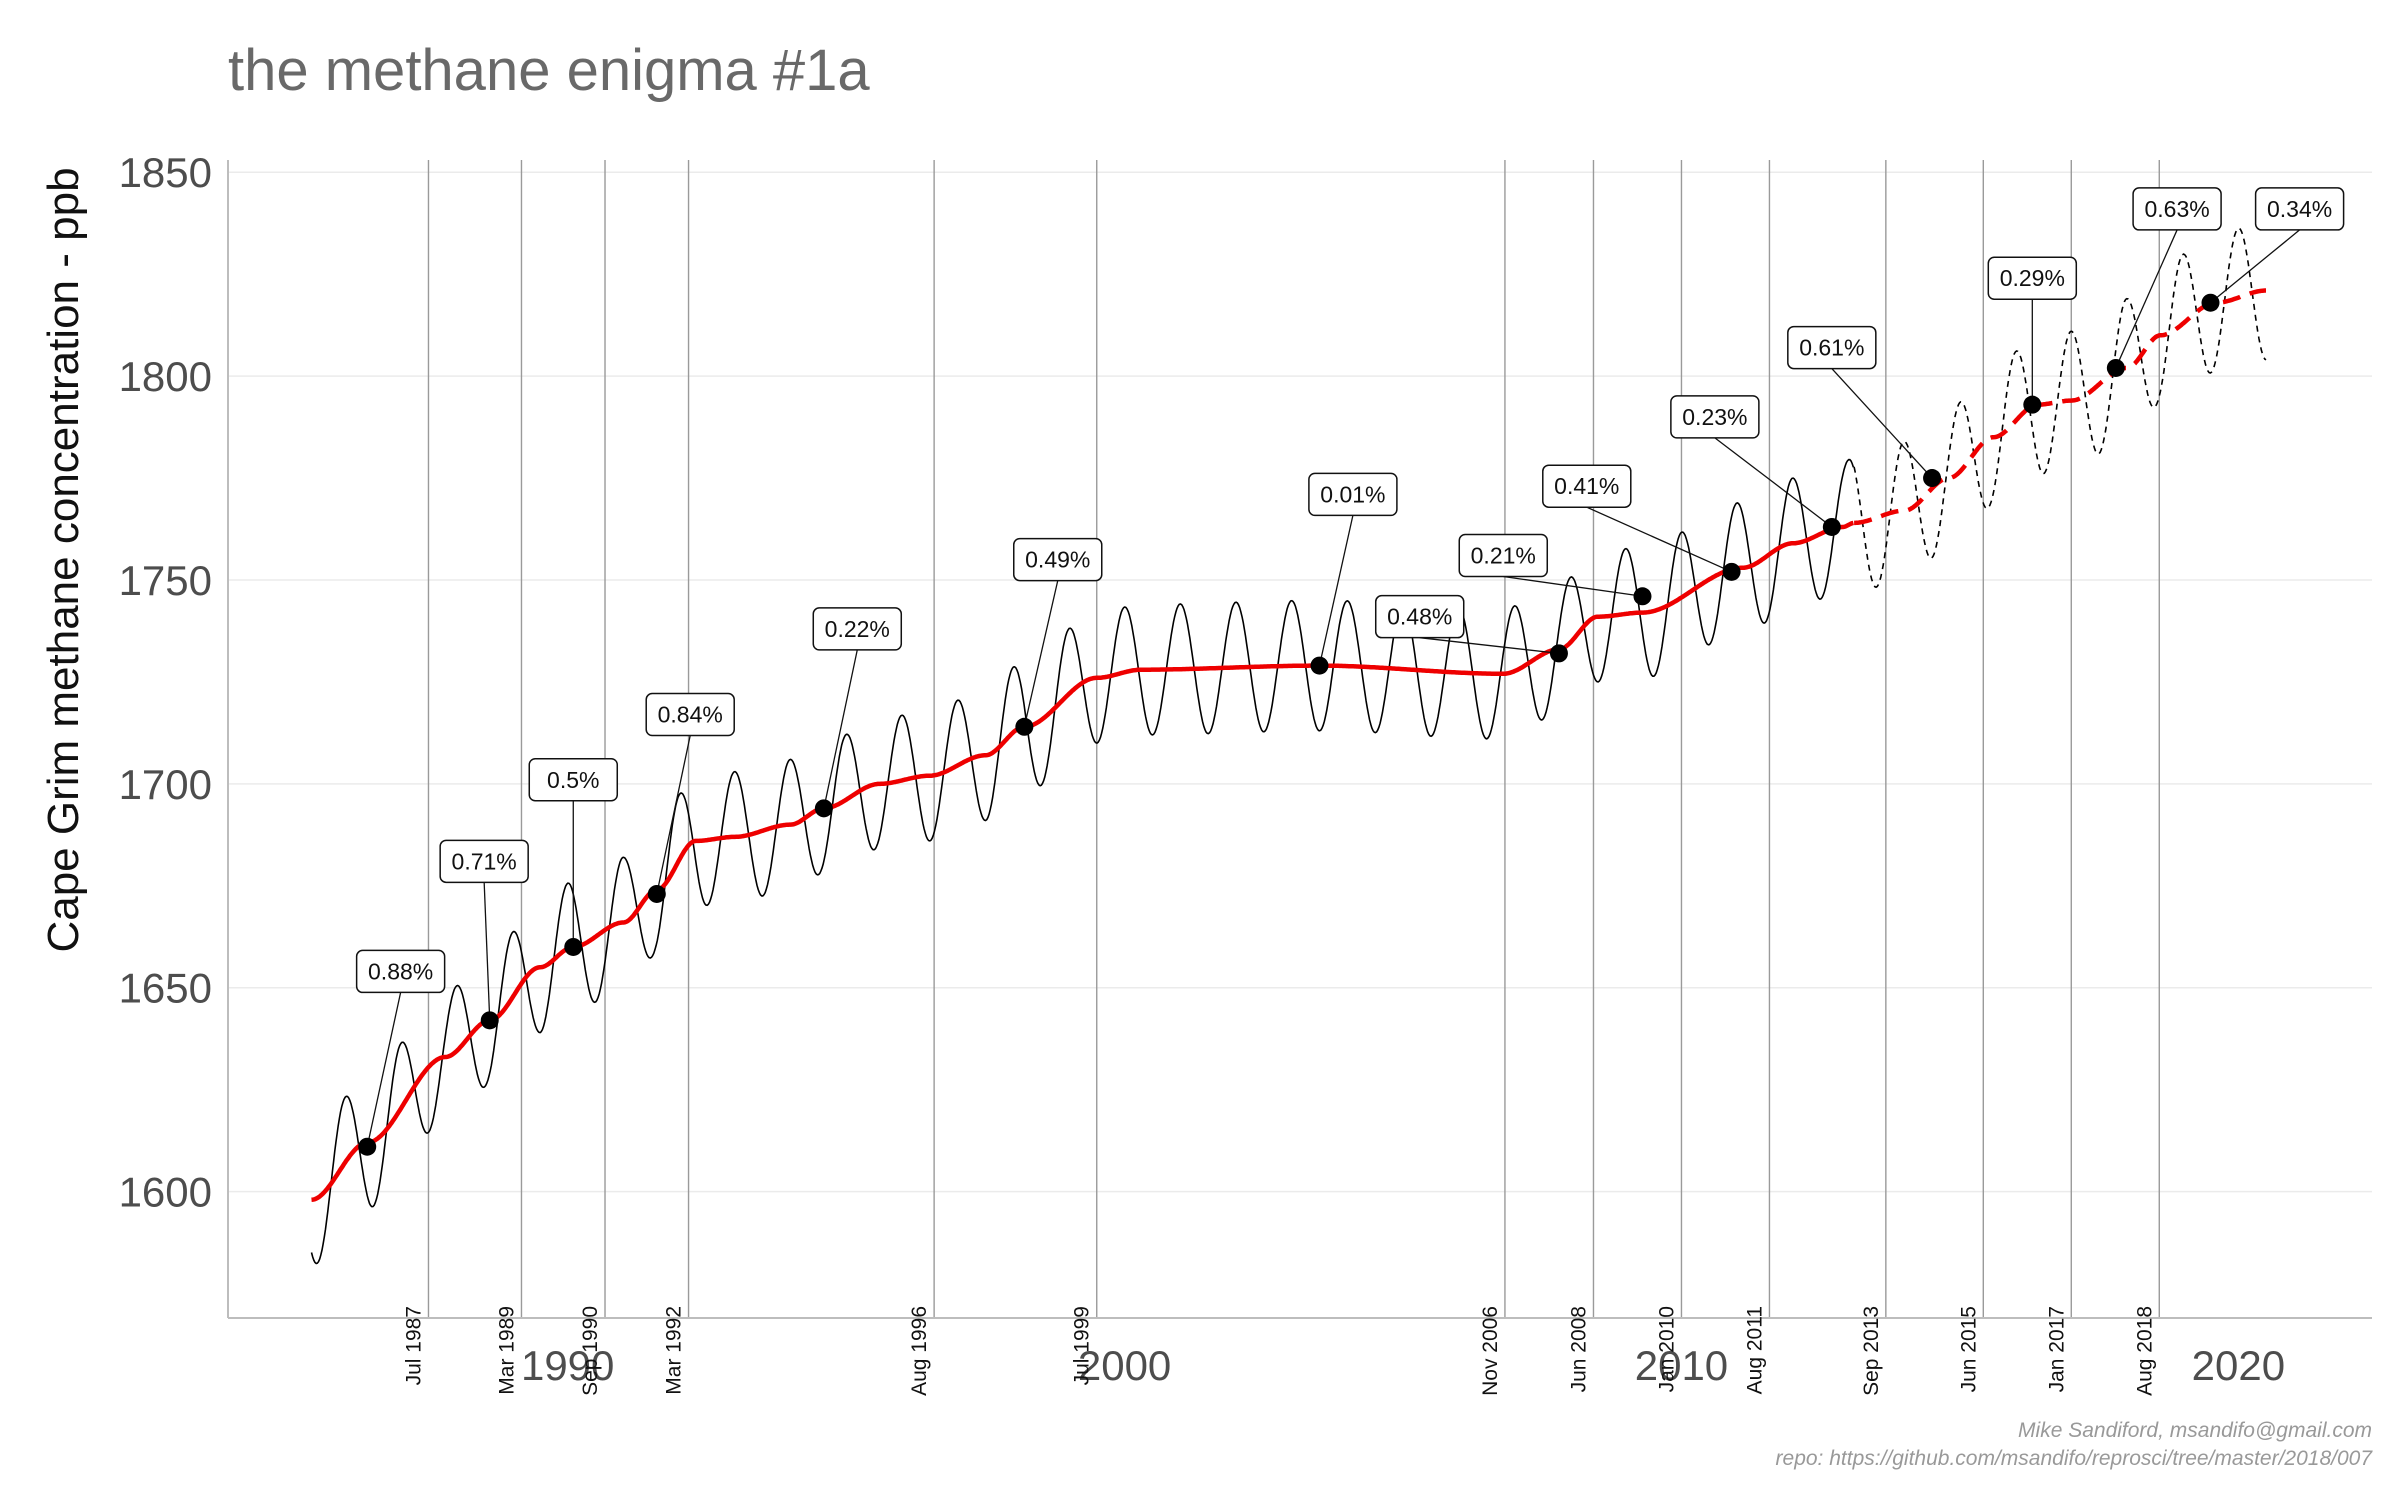 The height and width of the screenshot is (1500, 2400). What do you see at coordinates (1968, 1349) in the screenshot?
I see `change-point-label: Jun 2015` at bounding box center [1968, 1349].